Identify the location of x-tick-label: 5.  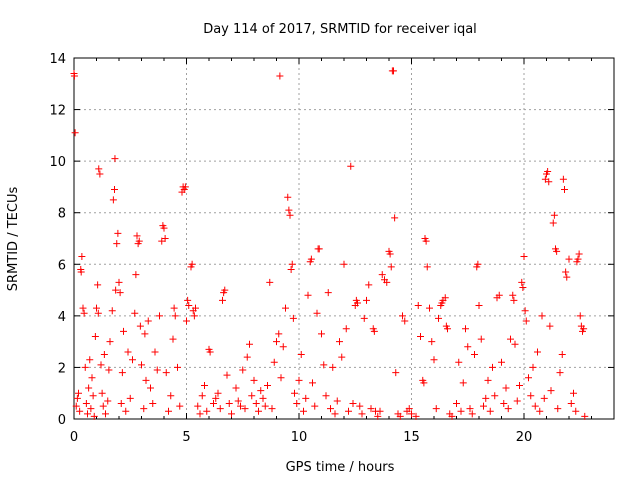
(186, 437).